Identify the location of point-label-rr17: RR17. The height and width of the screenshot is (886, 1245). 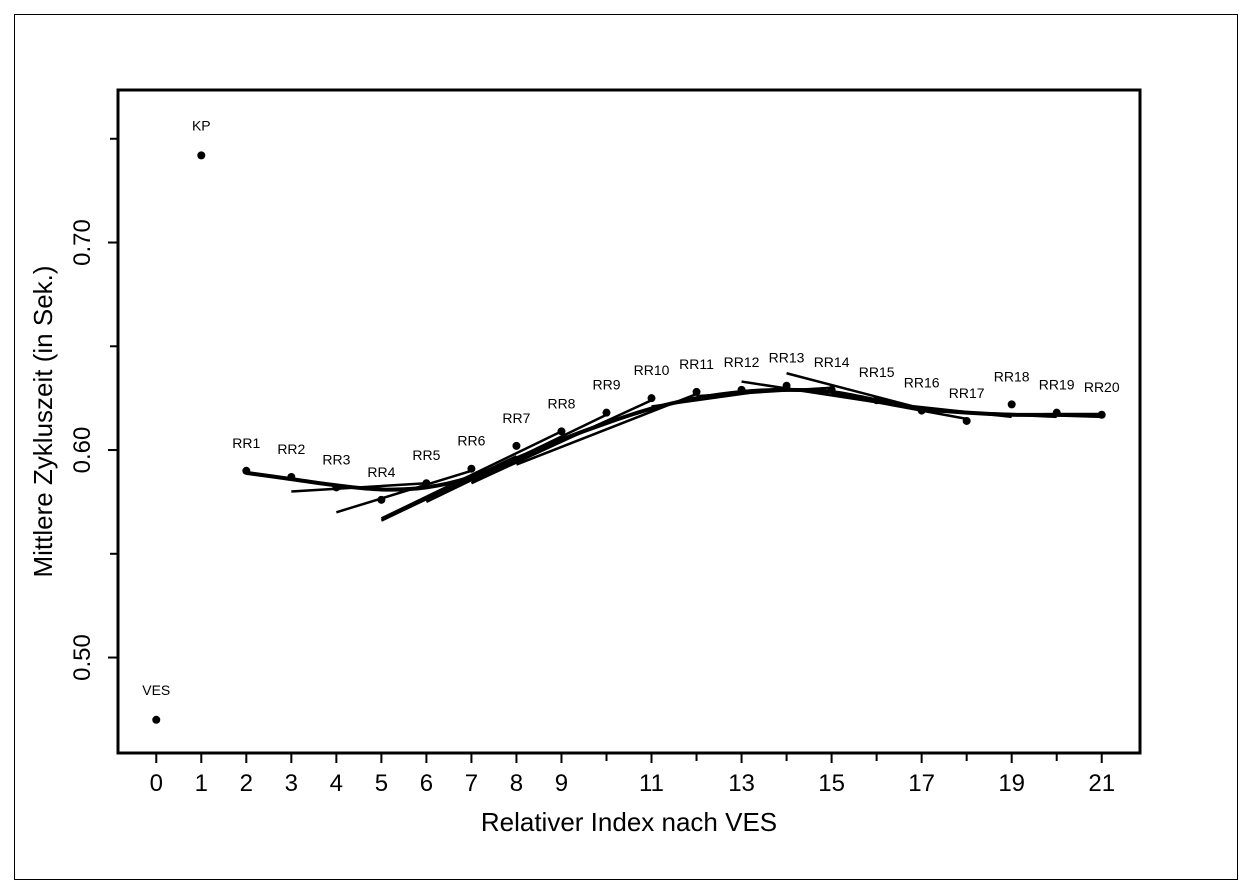
(967, 393).